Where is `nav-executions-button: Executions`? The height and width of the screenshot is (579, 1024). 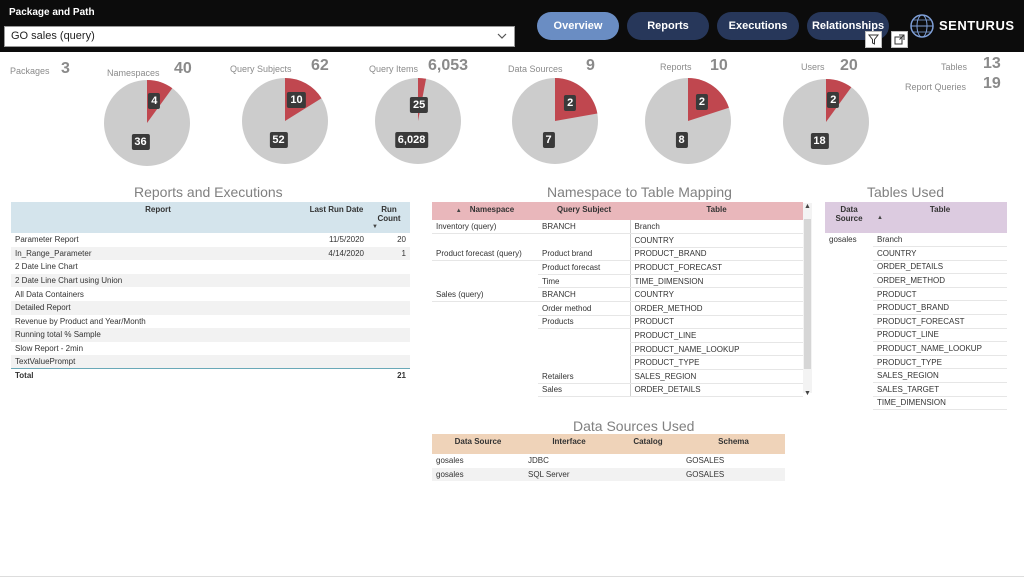 nav-executions-button: Executions is located at coordinates (758, 26).